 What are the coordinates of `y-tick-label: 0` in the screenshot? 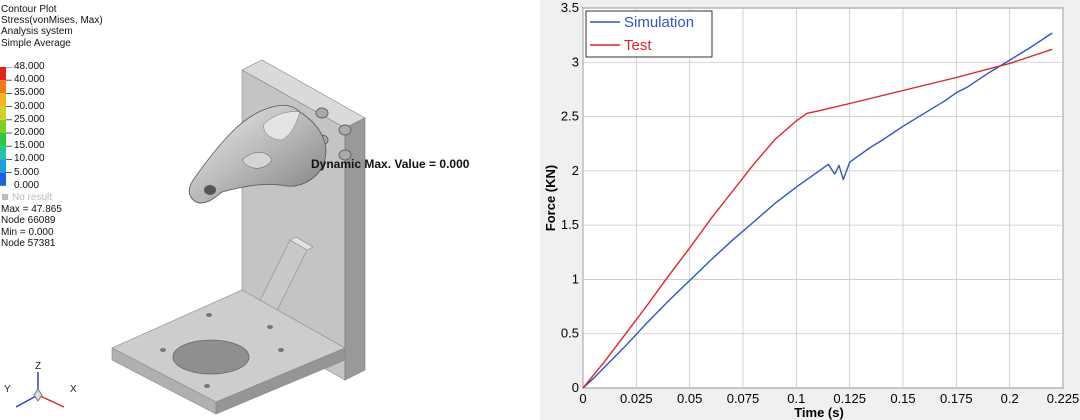 It's located at (575, 387).